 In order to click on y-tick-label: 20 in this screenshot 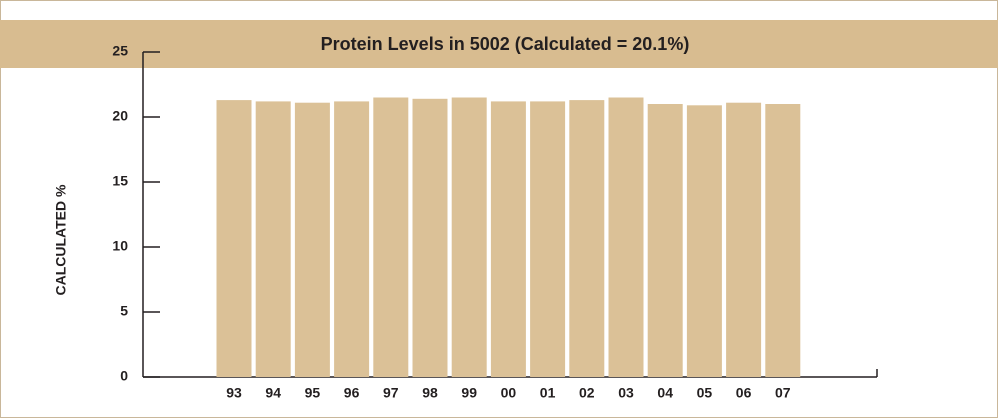, I will do `click(120, 116)`.